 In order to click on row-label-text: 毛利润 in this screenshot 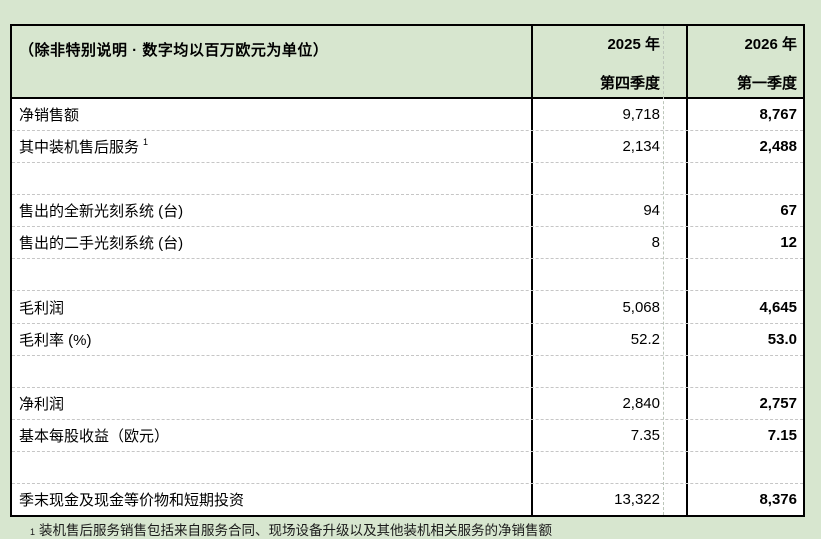, I will do `click(42, 308)`.